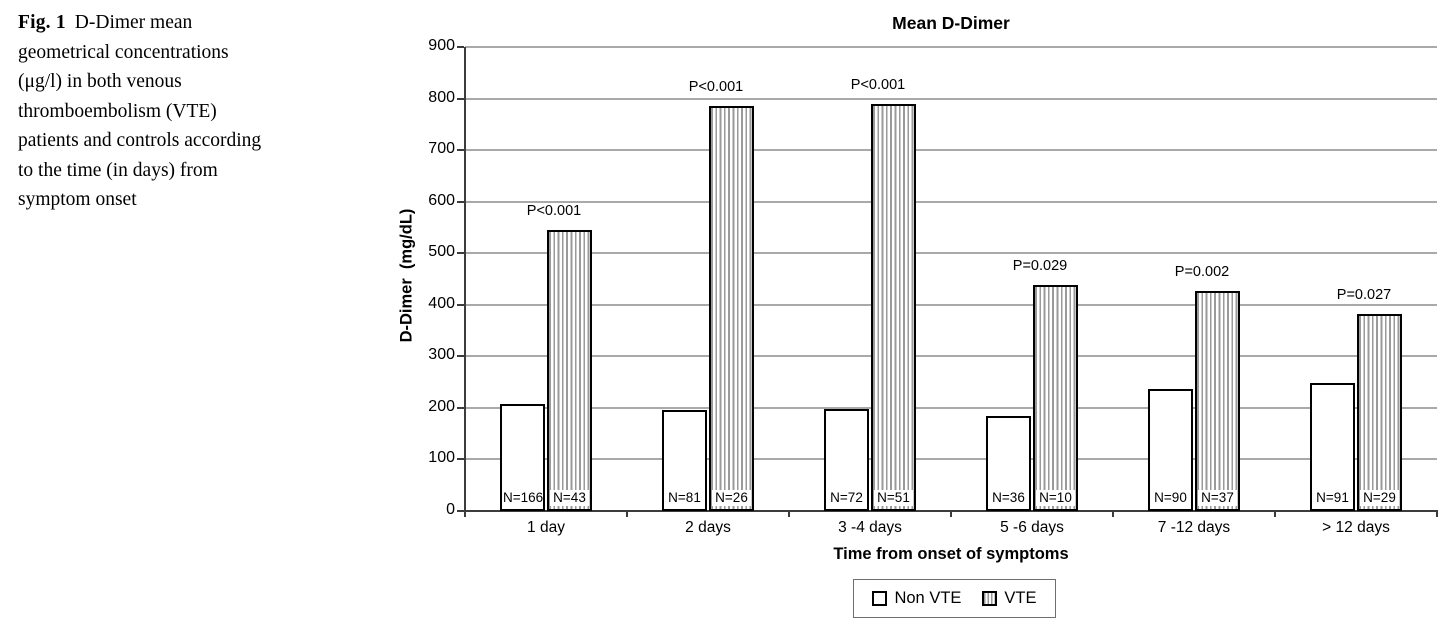 The width and height of the screenshot is (1456, 636). Describe the element at coordinates (708, 527) in the screenshot. I see `x-category-label: 2 days` at that location.